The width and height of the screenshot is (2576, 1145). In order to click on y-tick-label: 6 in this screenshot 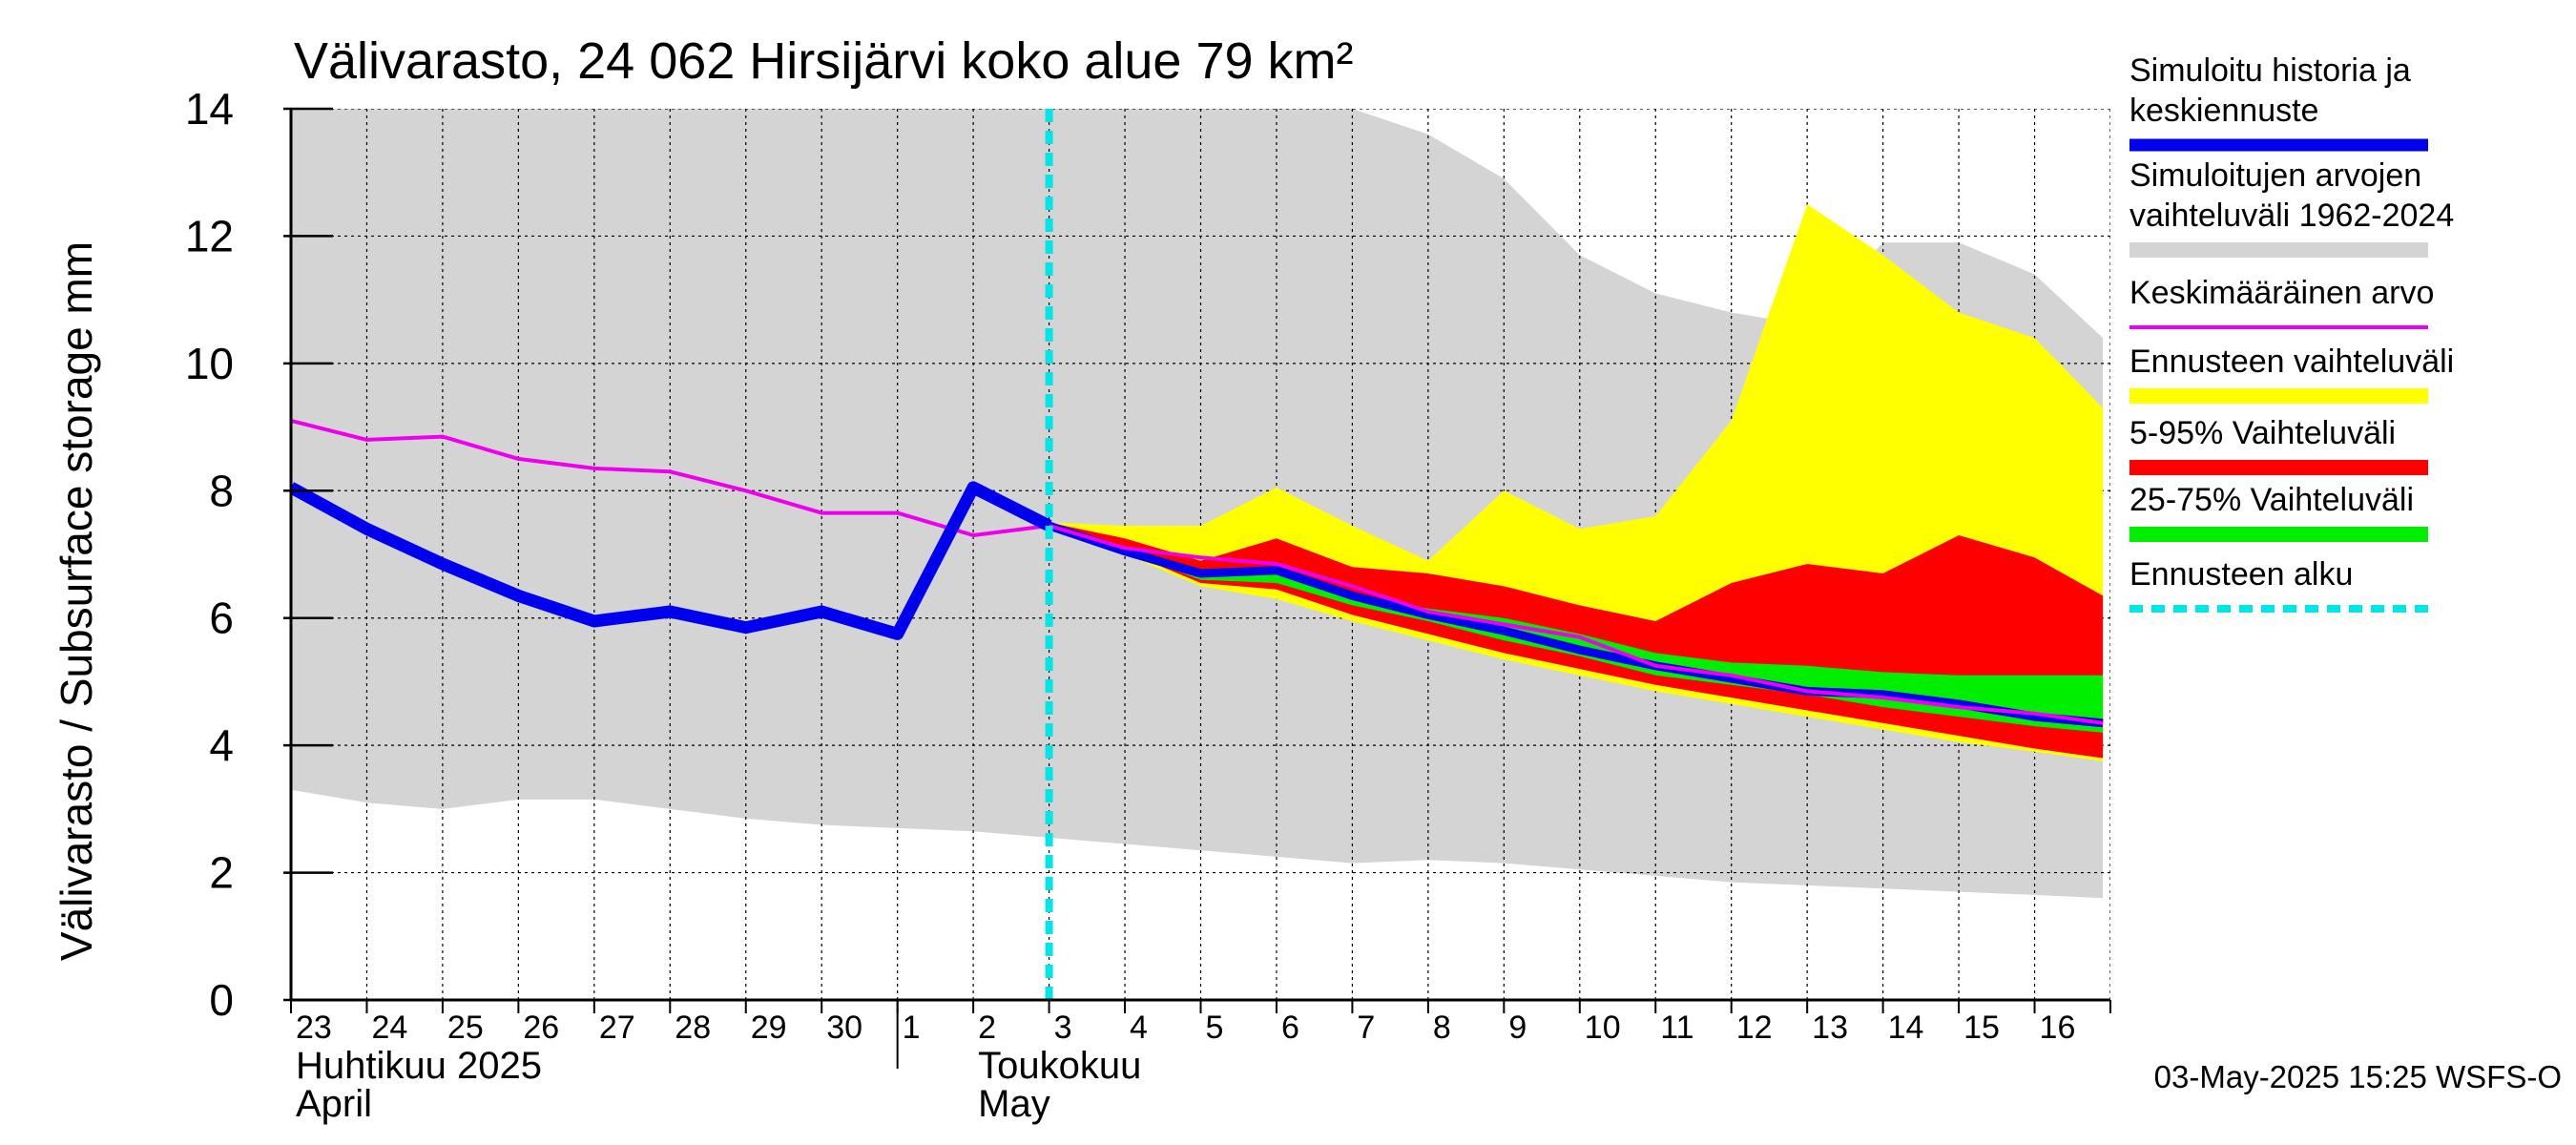, I will do `click(221, 618)`.